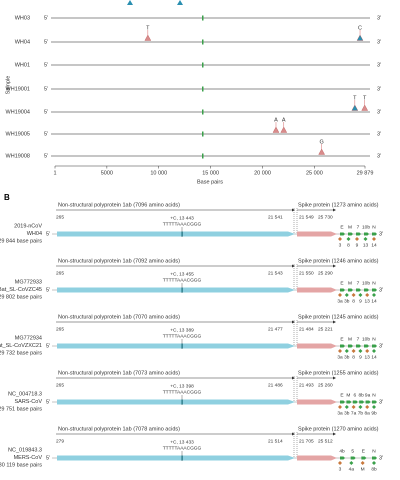 The height and width of the screenshot is (480, 400). I want to click on reference-marker, so click(203, 112).